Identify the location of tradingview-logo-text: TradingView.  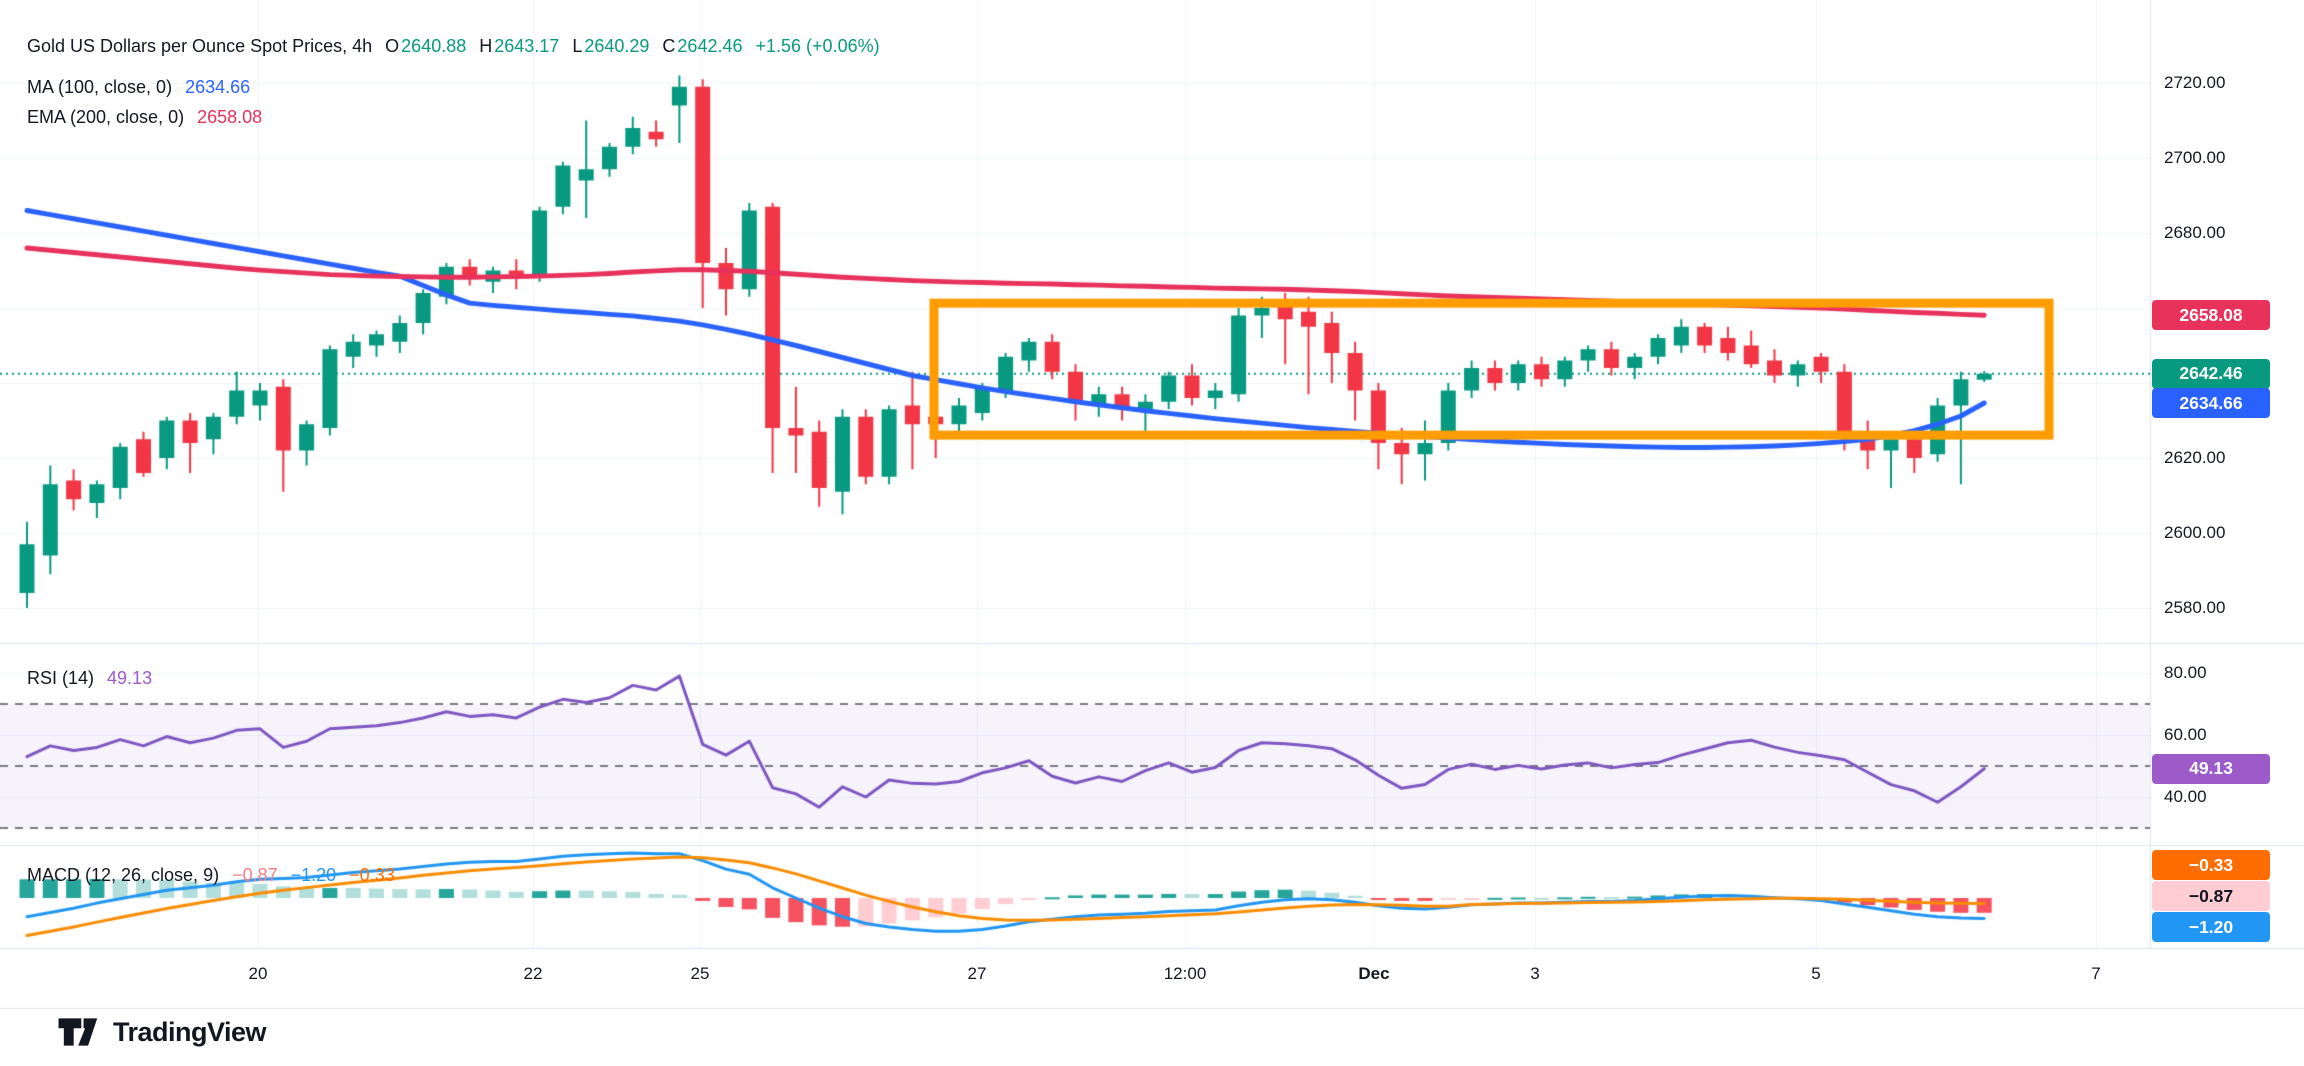
(190, 1031).